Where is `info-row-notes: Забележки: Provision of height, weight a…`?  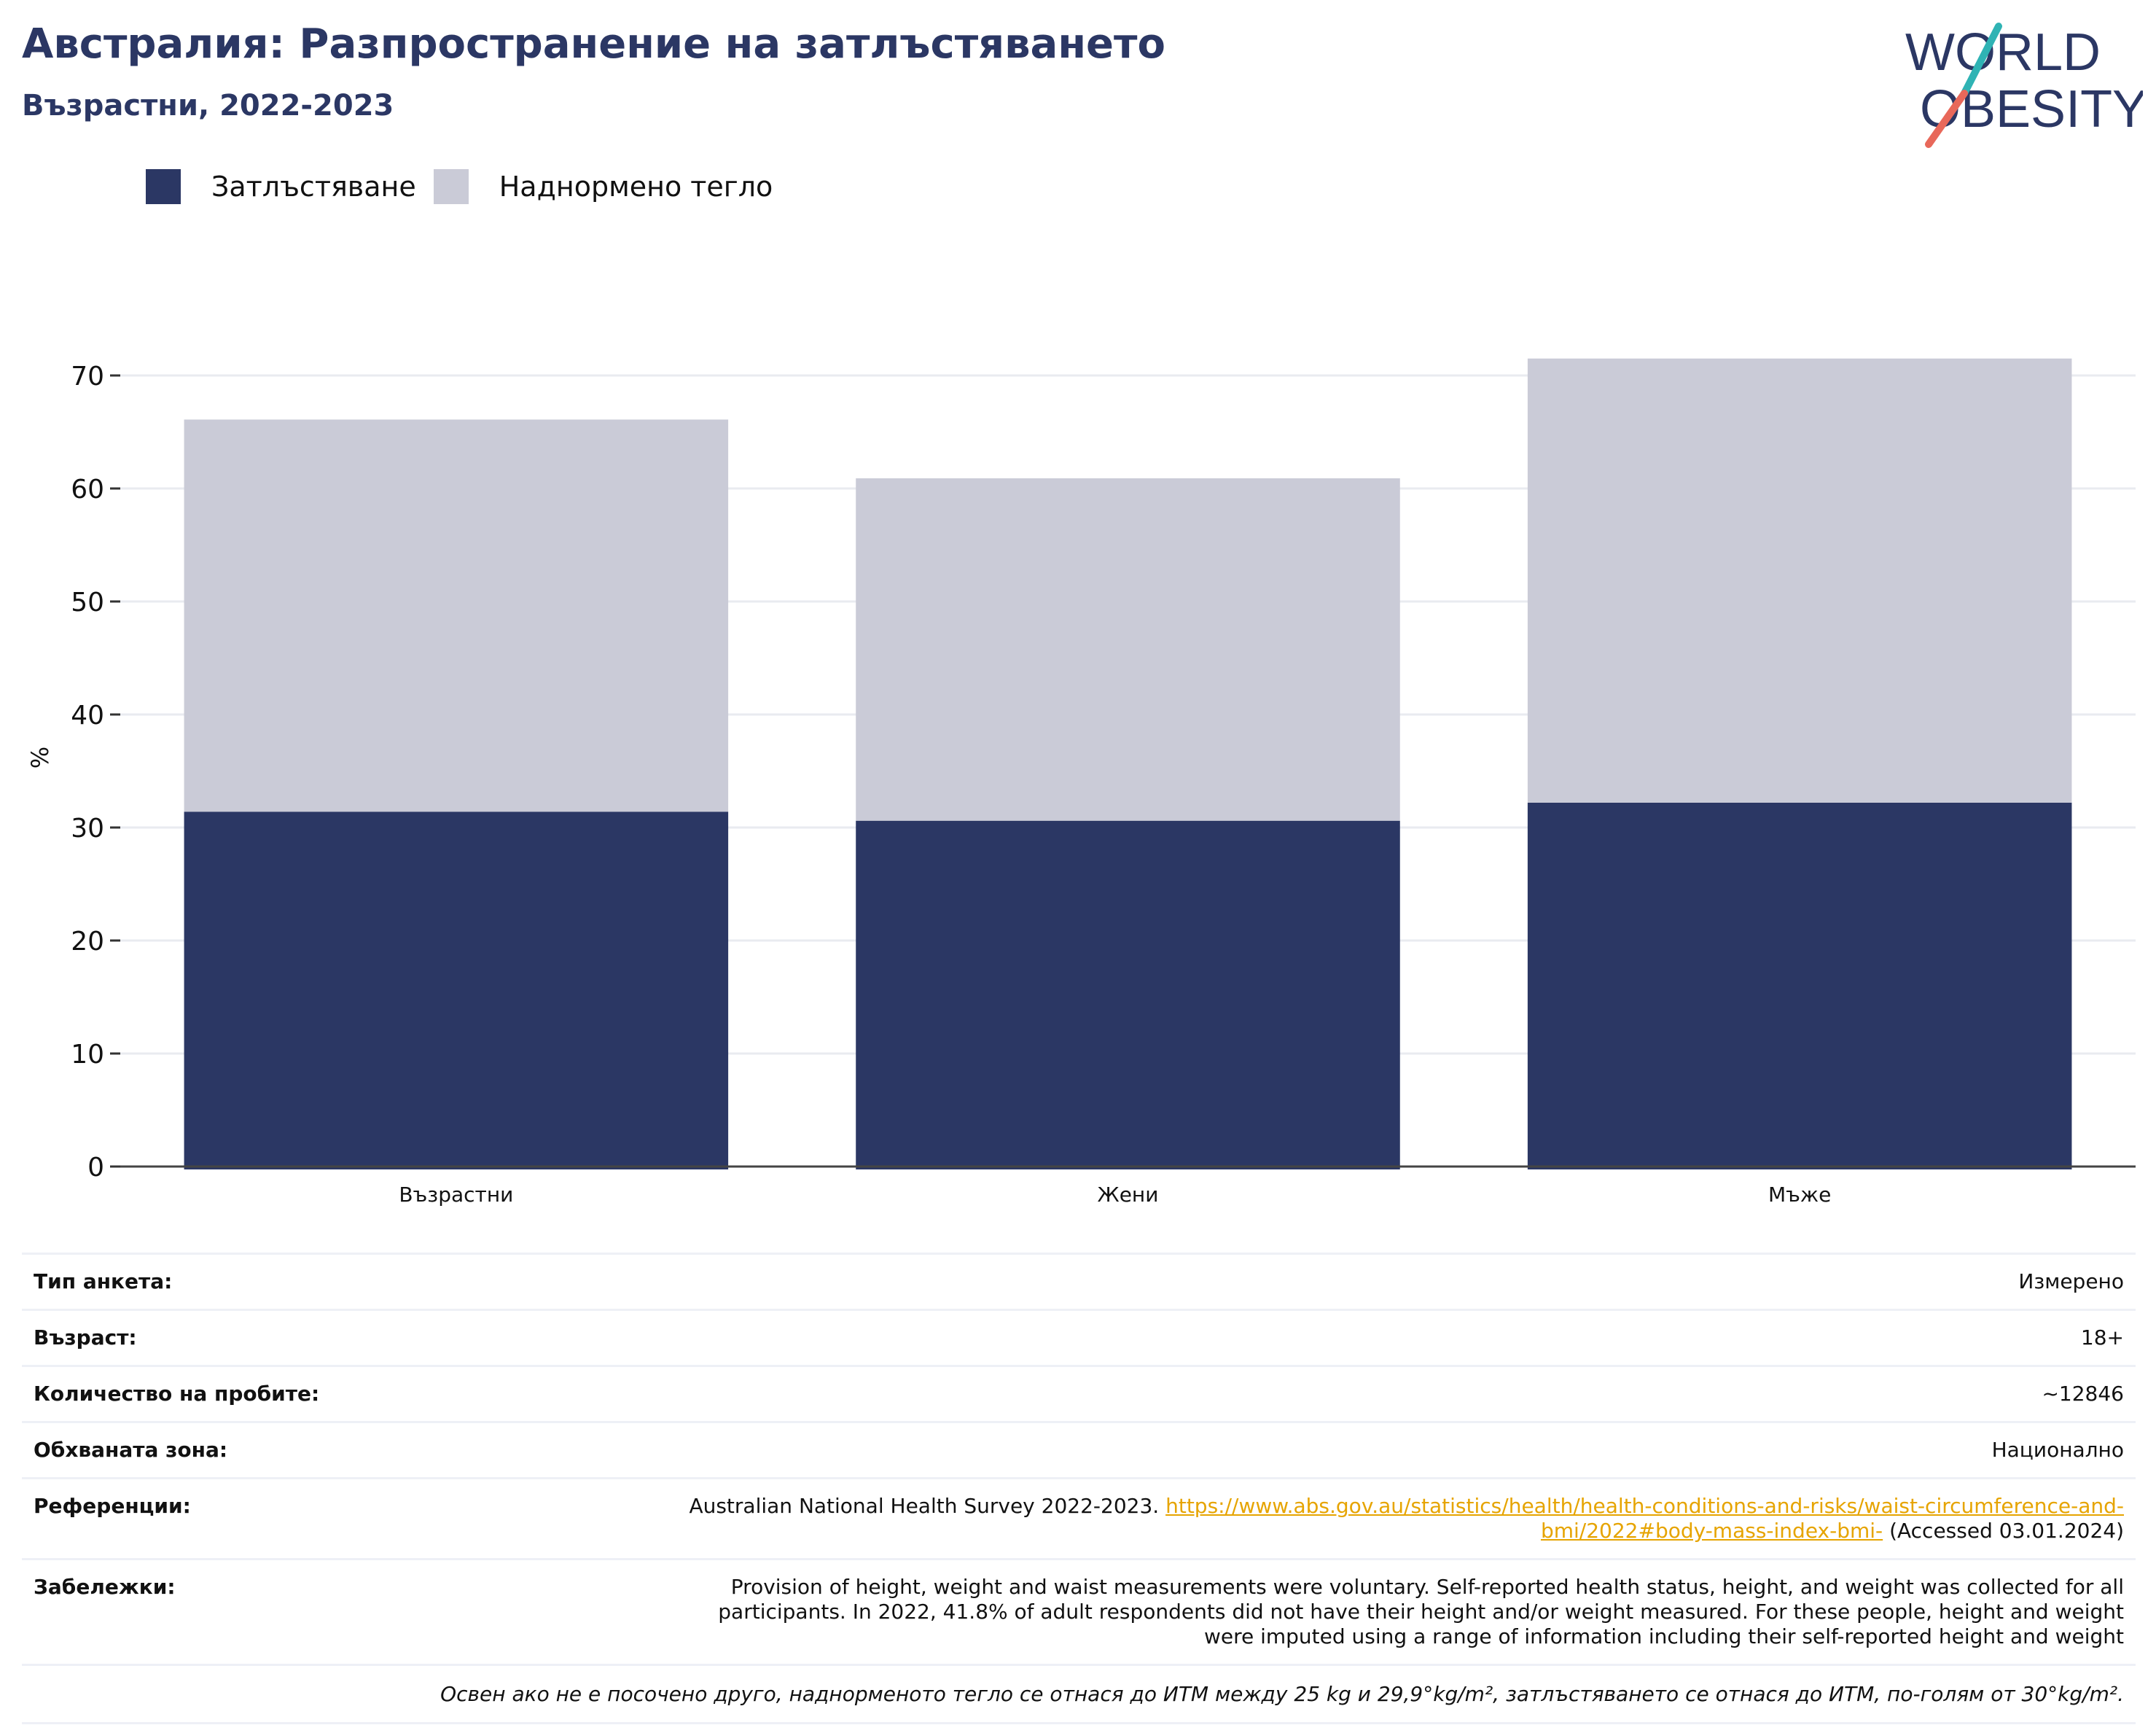 info-row-notes: Забележки: Provision of height, weight a… is located at coordinates (1079, 1611).